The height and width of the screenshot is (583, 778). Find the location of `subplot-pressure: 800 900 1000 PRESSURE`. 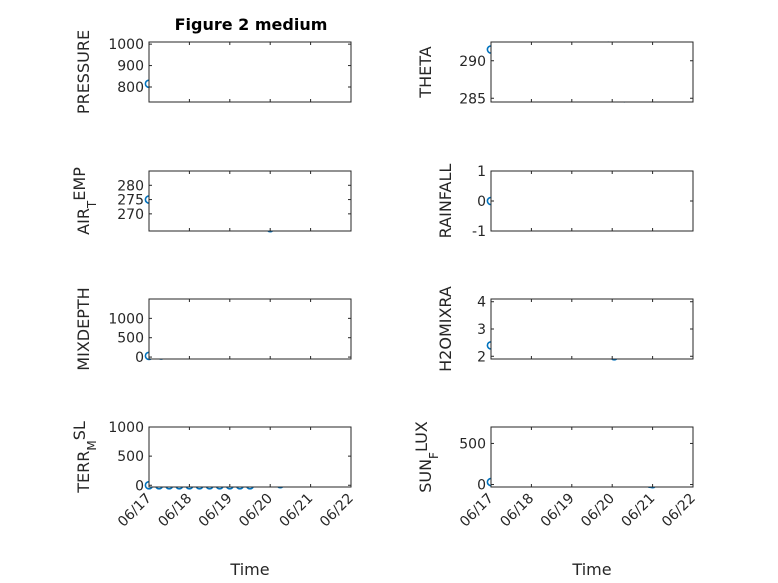

subplot-pressure: 800 900 1000 PRESSURE is located at coordinates (213, 72).